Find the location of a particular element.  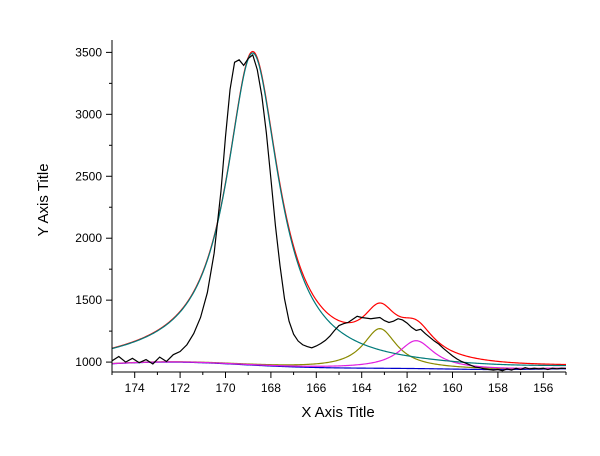

x-tick-label: 158 is located at coordinates (498, 388).